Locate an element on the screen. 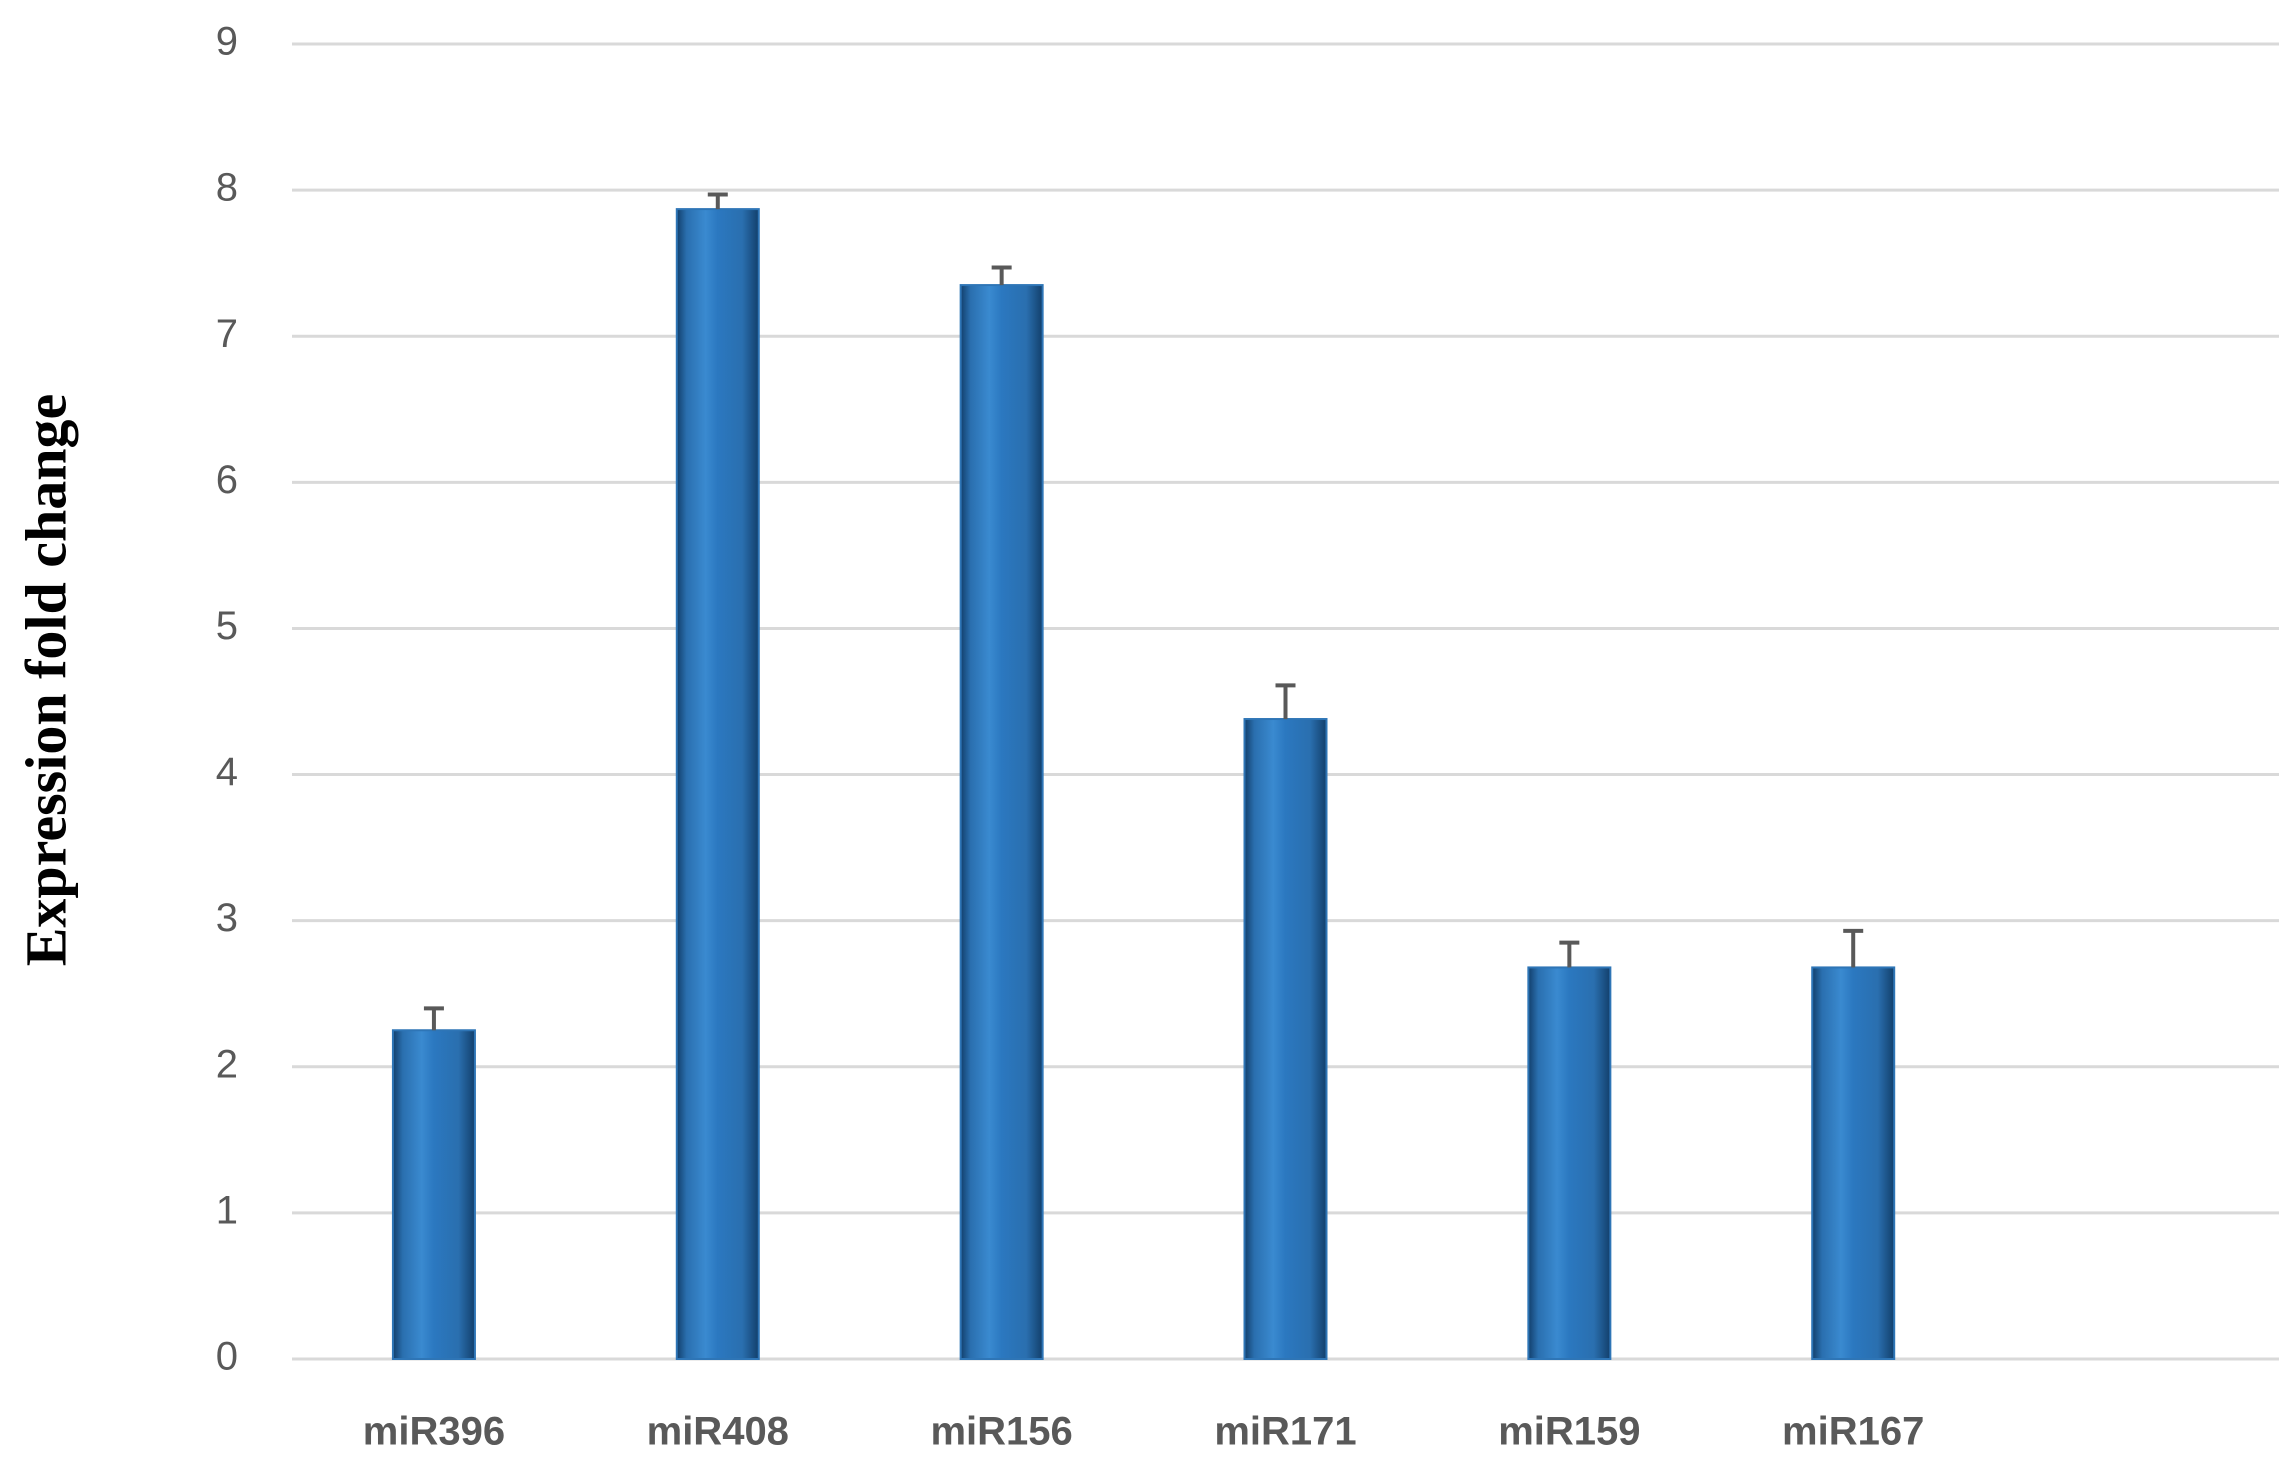  y-tick-label: 9 is located at coordinates (227, 42).